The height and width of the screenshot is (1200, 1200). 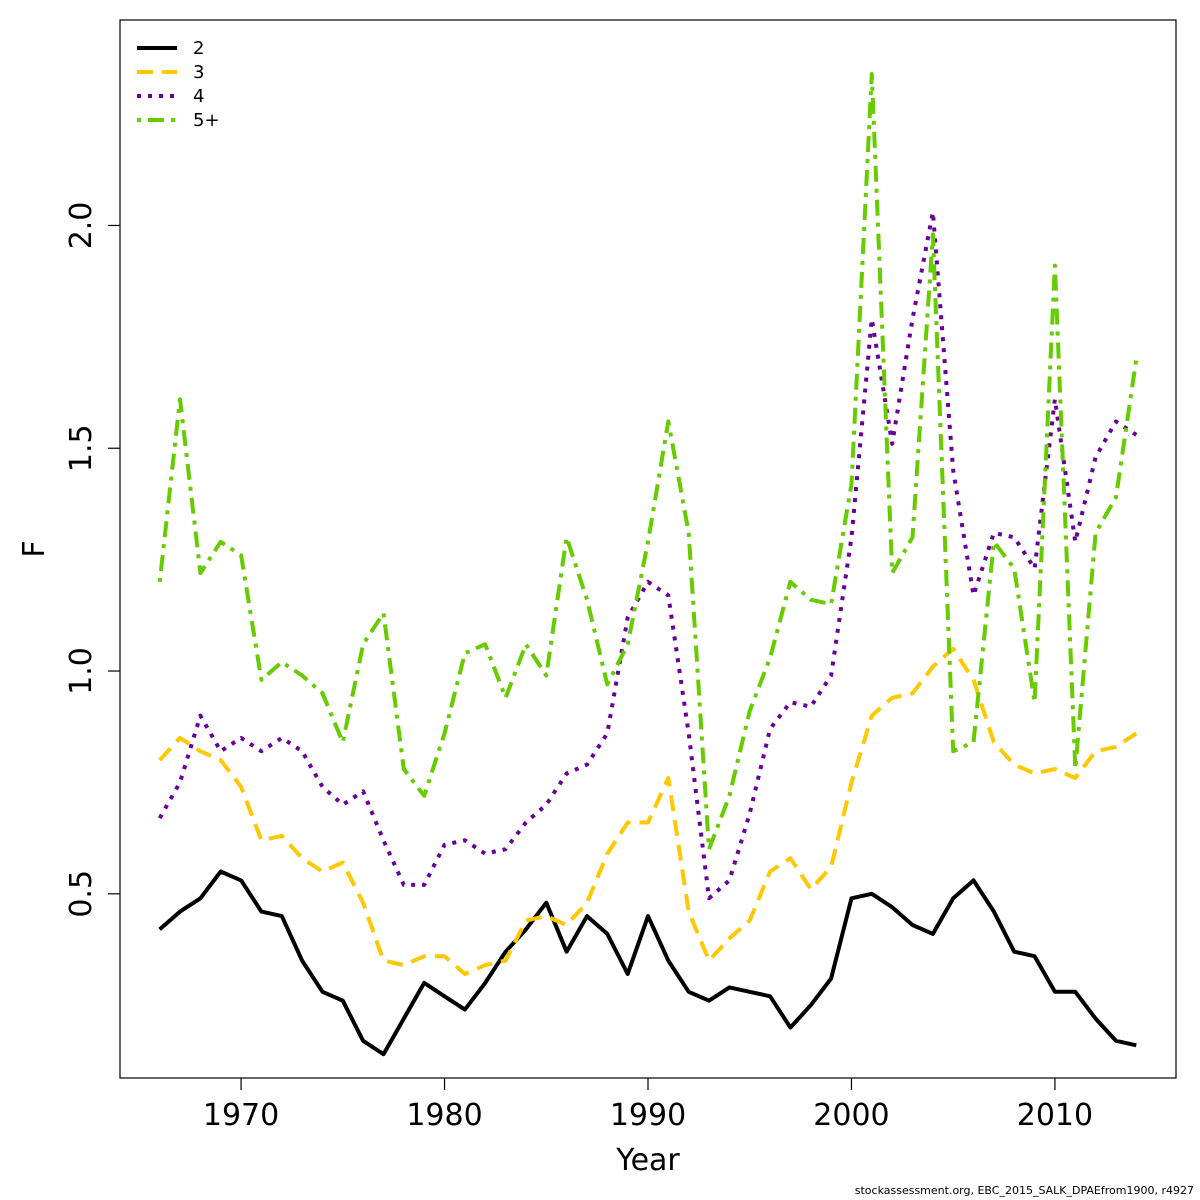 I want to click on x-tick-label: 2010, so click(x=1055, y=1115).